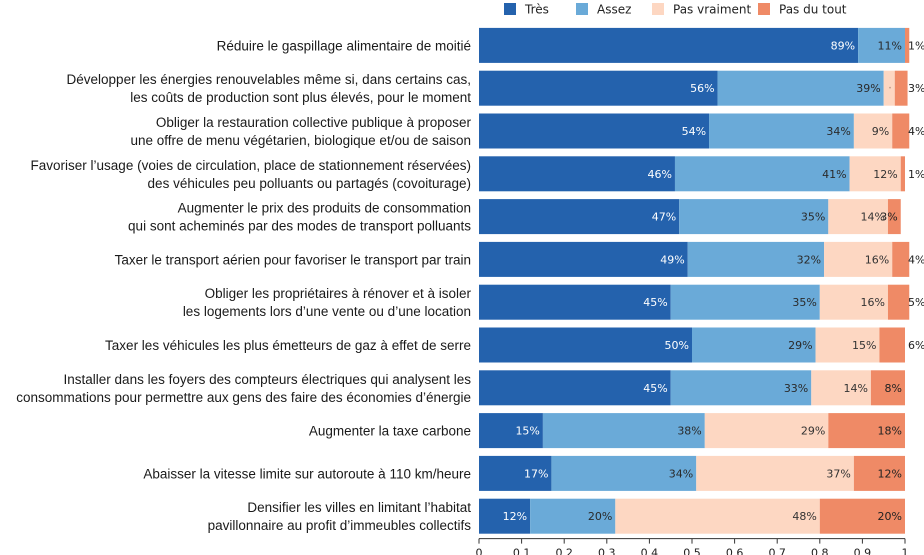  What do you see at coordinates (880, 131) in the screenshot?
I see `data-label: 9%` at bounding box center [880, 131].